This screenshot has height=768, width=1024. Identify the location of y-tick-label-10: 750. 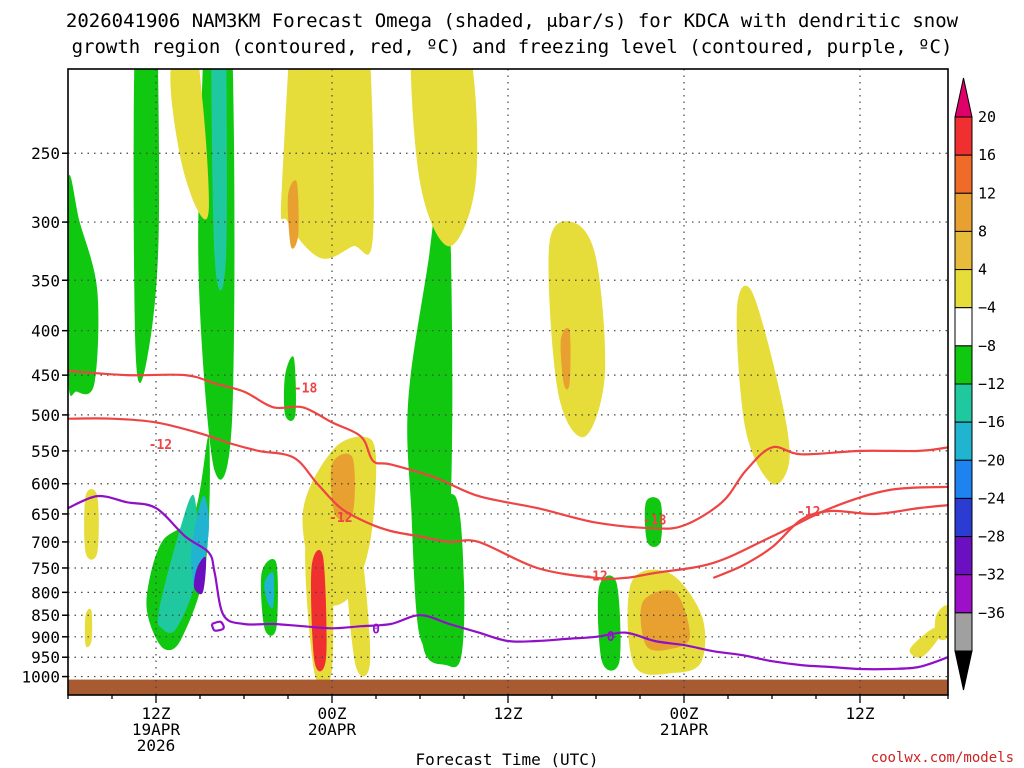
(45, 568).